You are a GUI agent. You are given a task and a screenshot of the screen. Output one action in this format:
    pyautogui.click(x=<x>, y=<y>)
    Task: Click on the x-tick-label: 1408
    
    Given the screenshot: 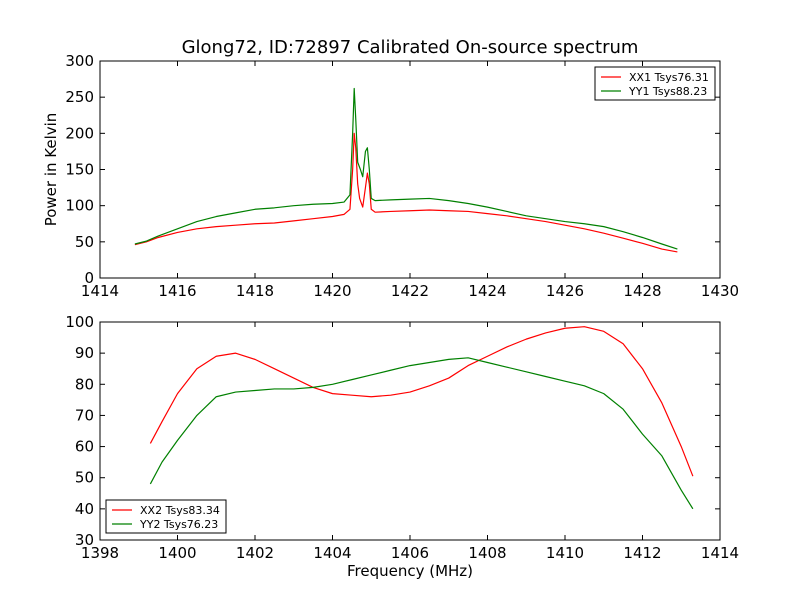 What is the action you would take?
    pyautogui.click(x=487, y=553)
    